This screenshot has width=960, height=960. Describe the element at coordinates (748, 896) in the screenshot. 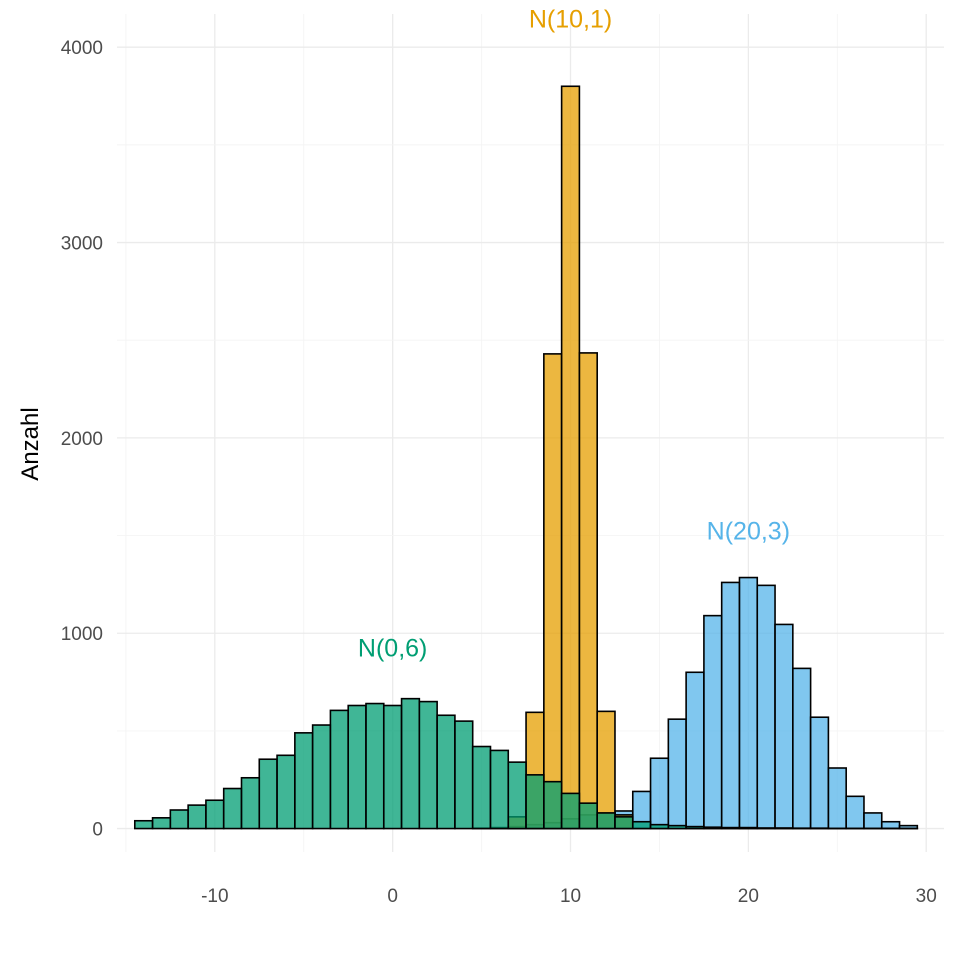

I see `x-tick-label: 20` at that location.